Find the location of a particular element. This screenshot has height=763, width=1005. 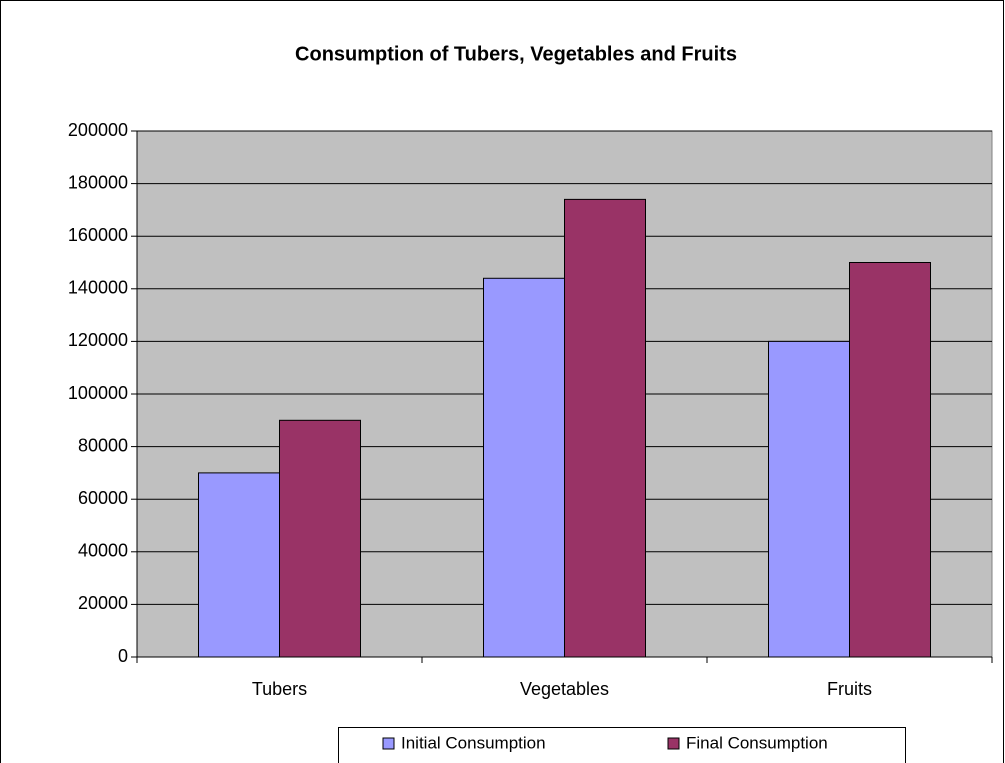

legend-label: Final Consumption is located at coordinates (757, 742).